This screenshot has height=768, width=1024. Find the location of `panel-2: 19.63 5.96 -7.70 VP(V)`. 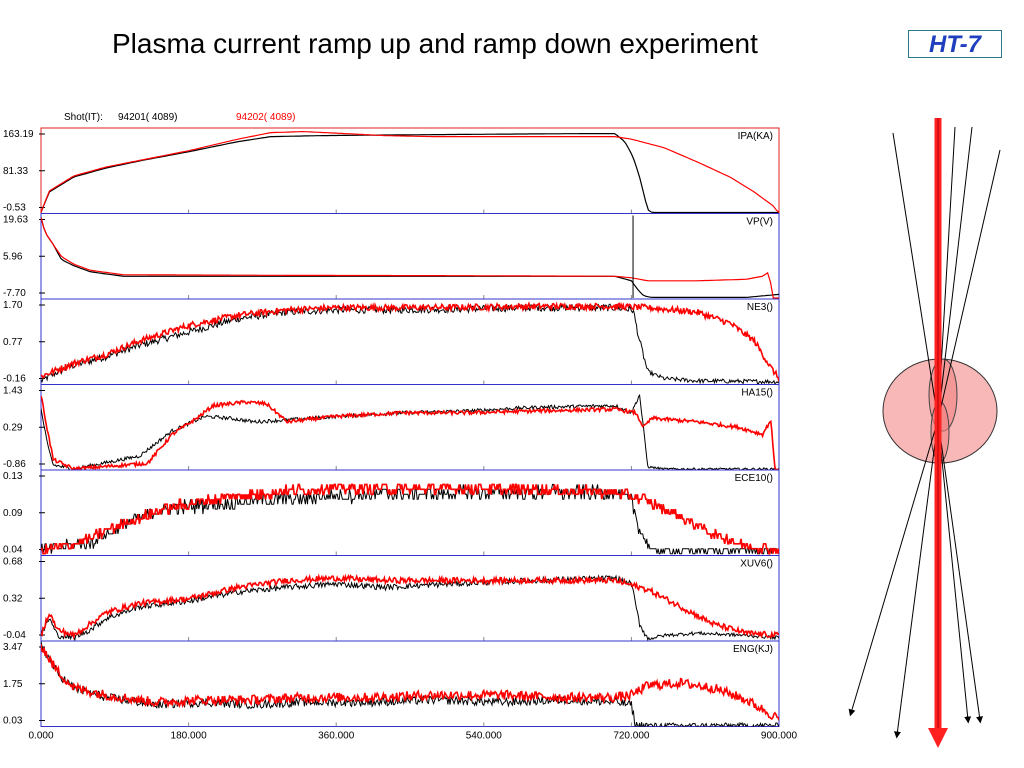

panel-2: 19.63 5.96 -7.70 VP(V) is located at coordinates (391, 256).